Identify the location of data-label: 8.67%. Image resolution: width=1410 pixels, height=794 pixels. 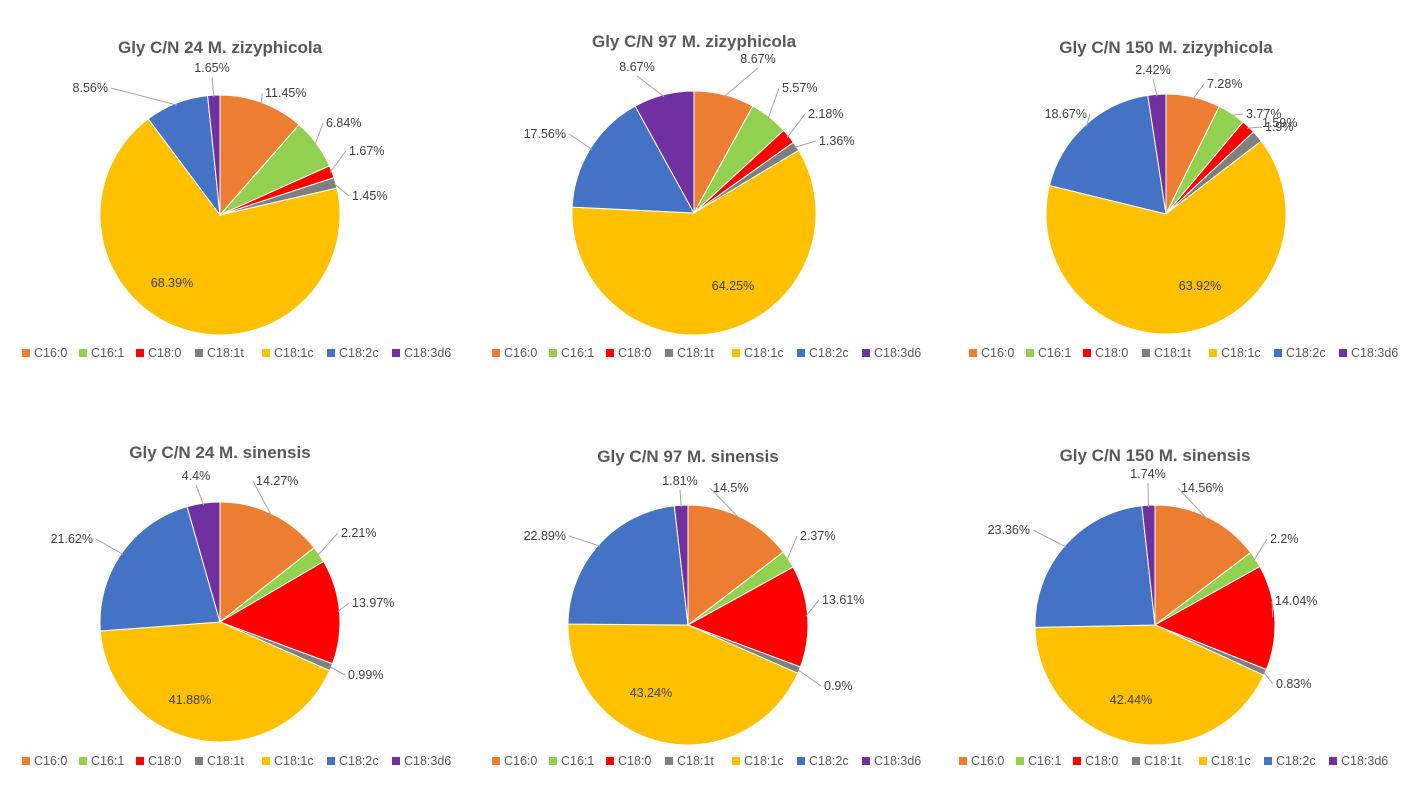
(757, 59).